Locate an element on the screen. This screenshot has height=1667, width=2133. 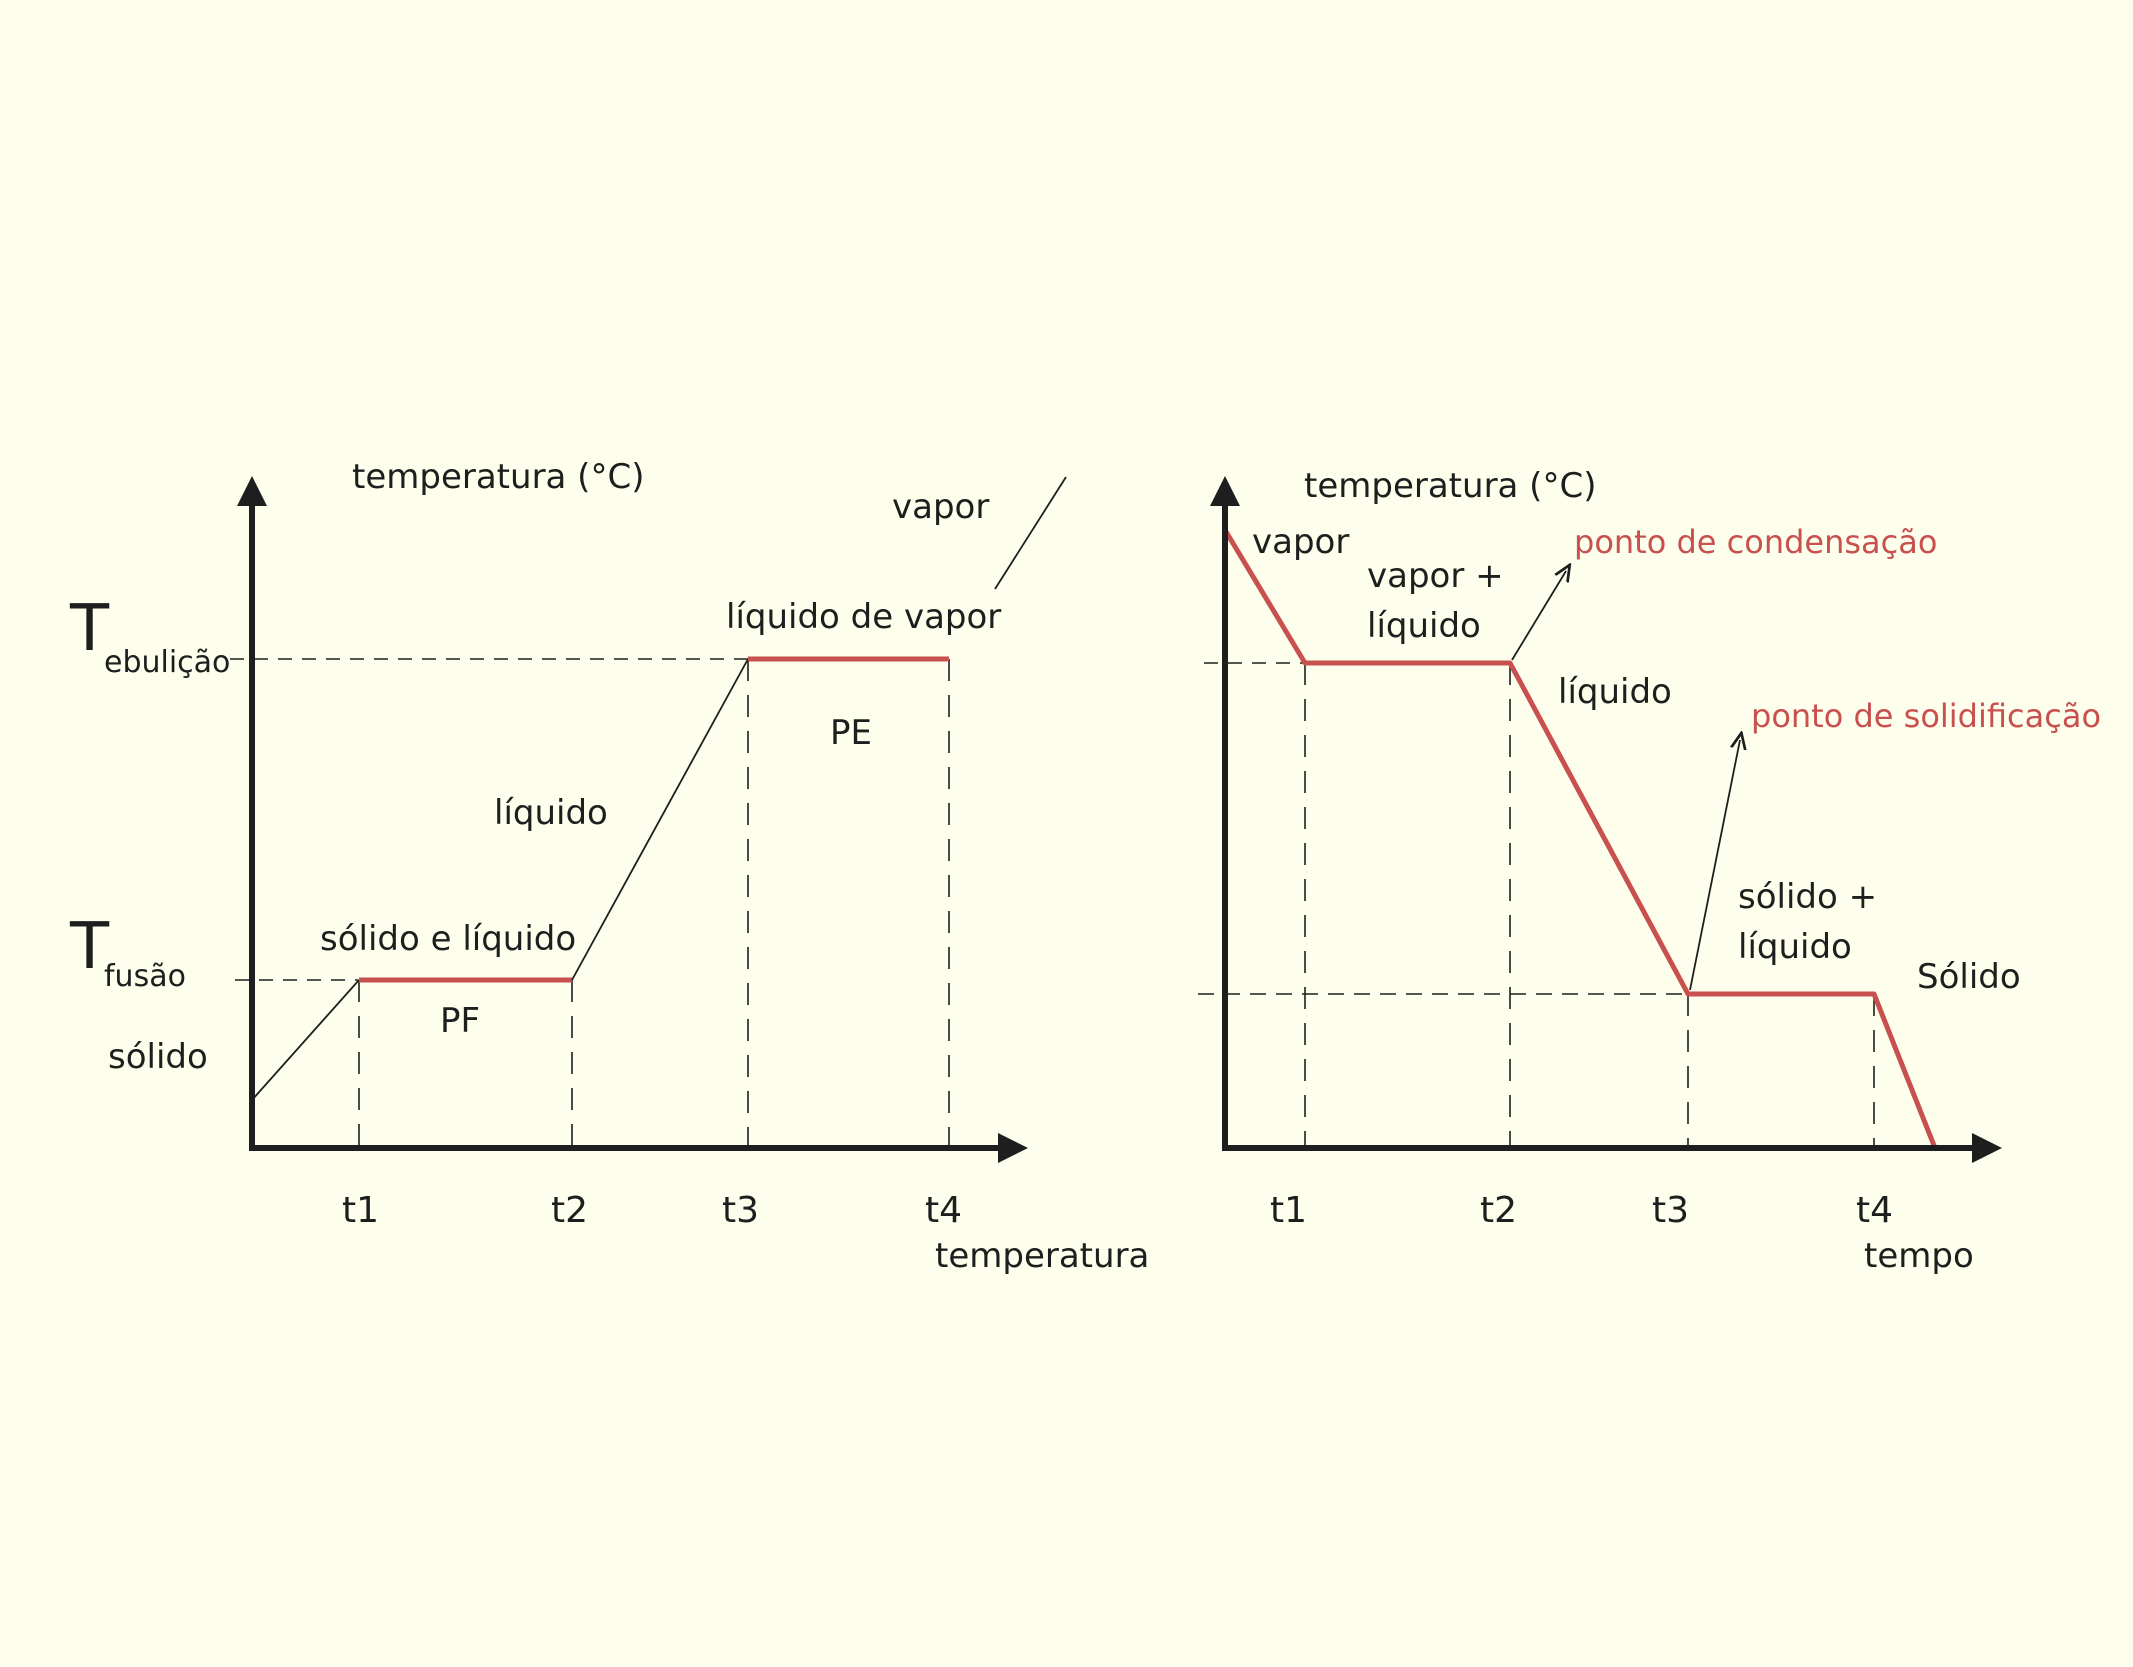
fusion-temperature-subscript: fusão is located at coordinates (145, 976).